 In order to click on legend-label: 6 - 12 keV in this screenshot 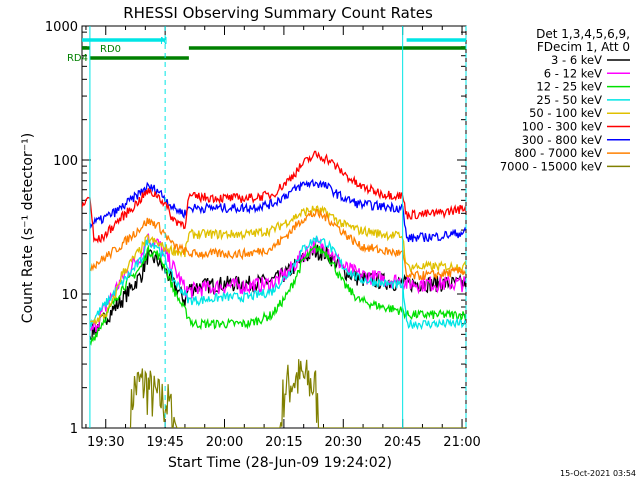, I will do `click(573, 73)`.